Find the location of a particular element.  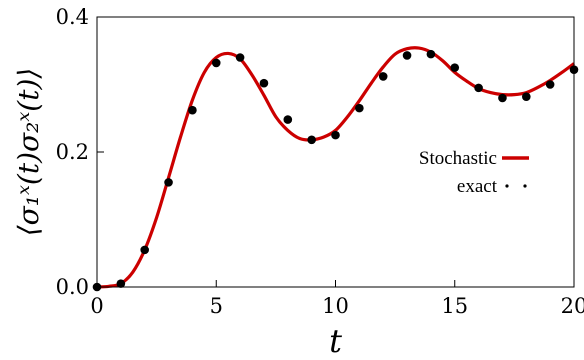

x-tick-label: 10 is located at coordinates (335, 306).